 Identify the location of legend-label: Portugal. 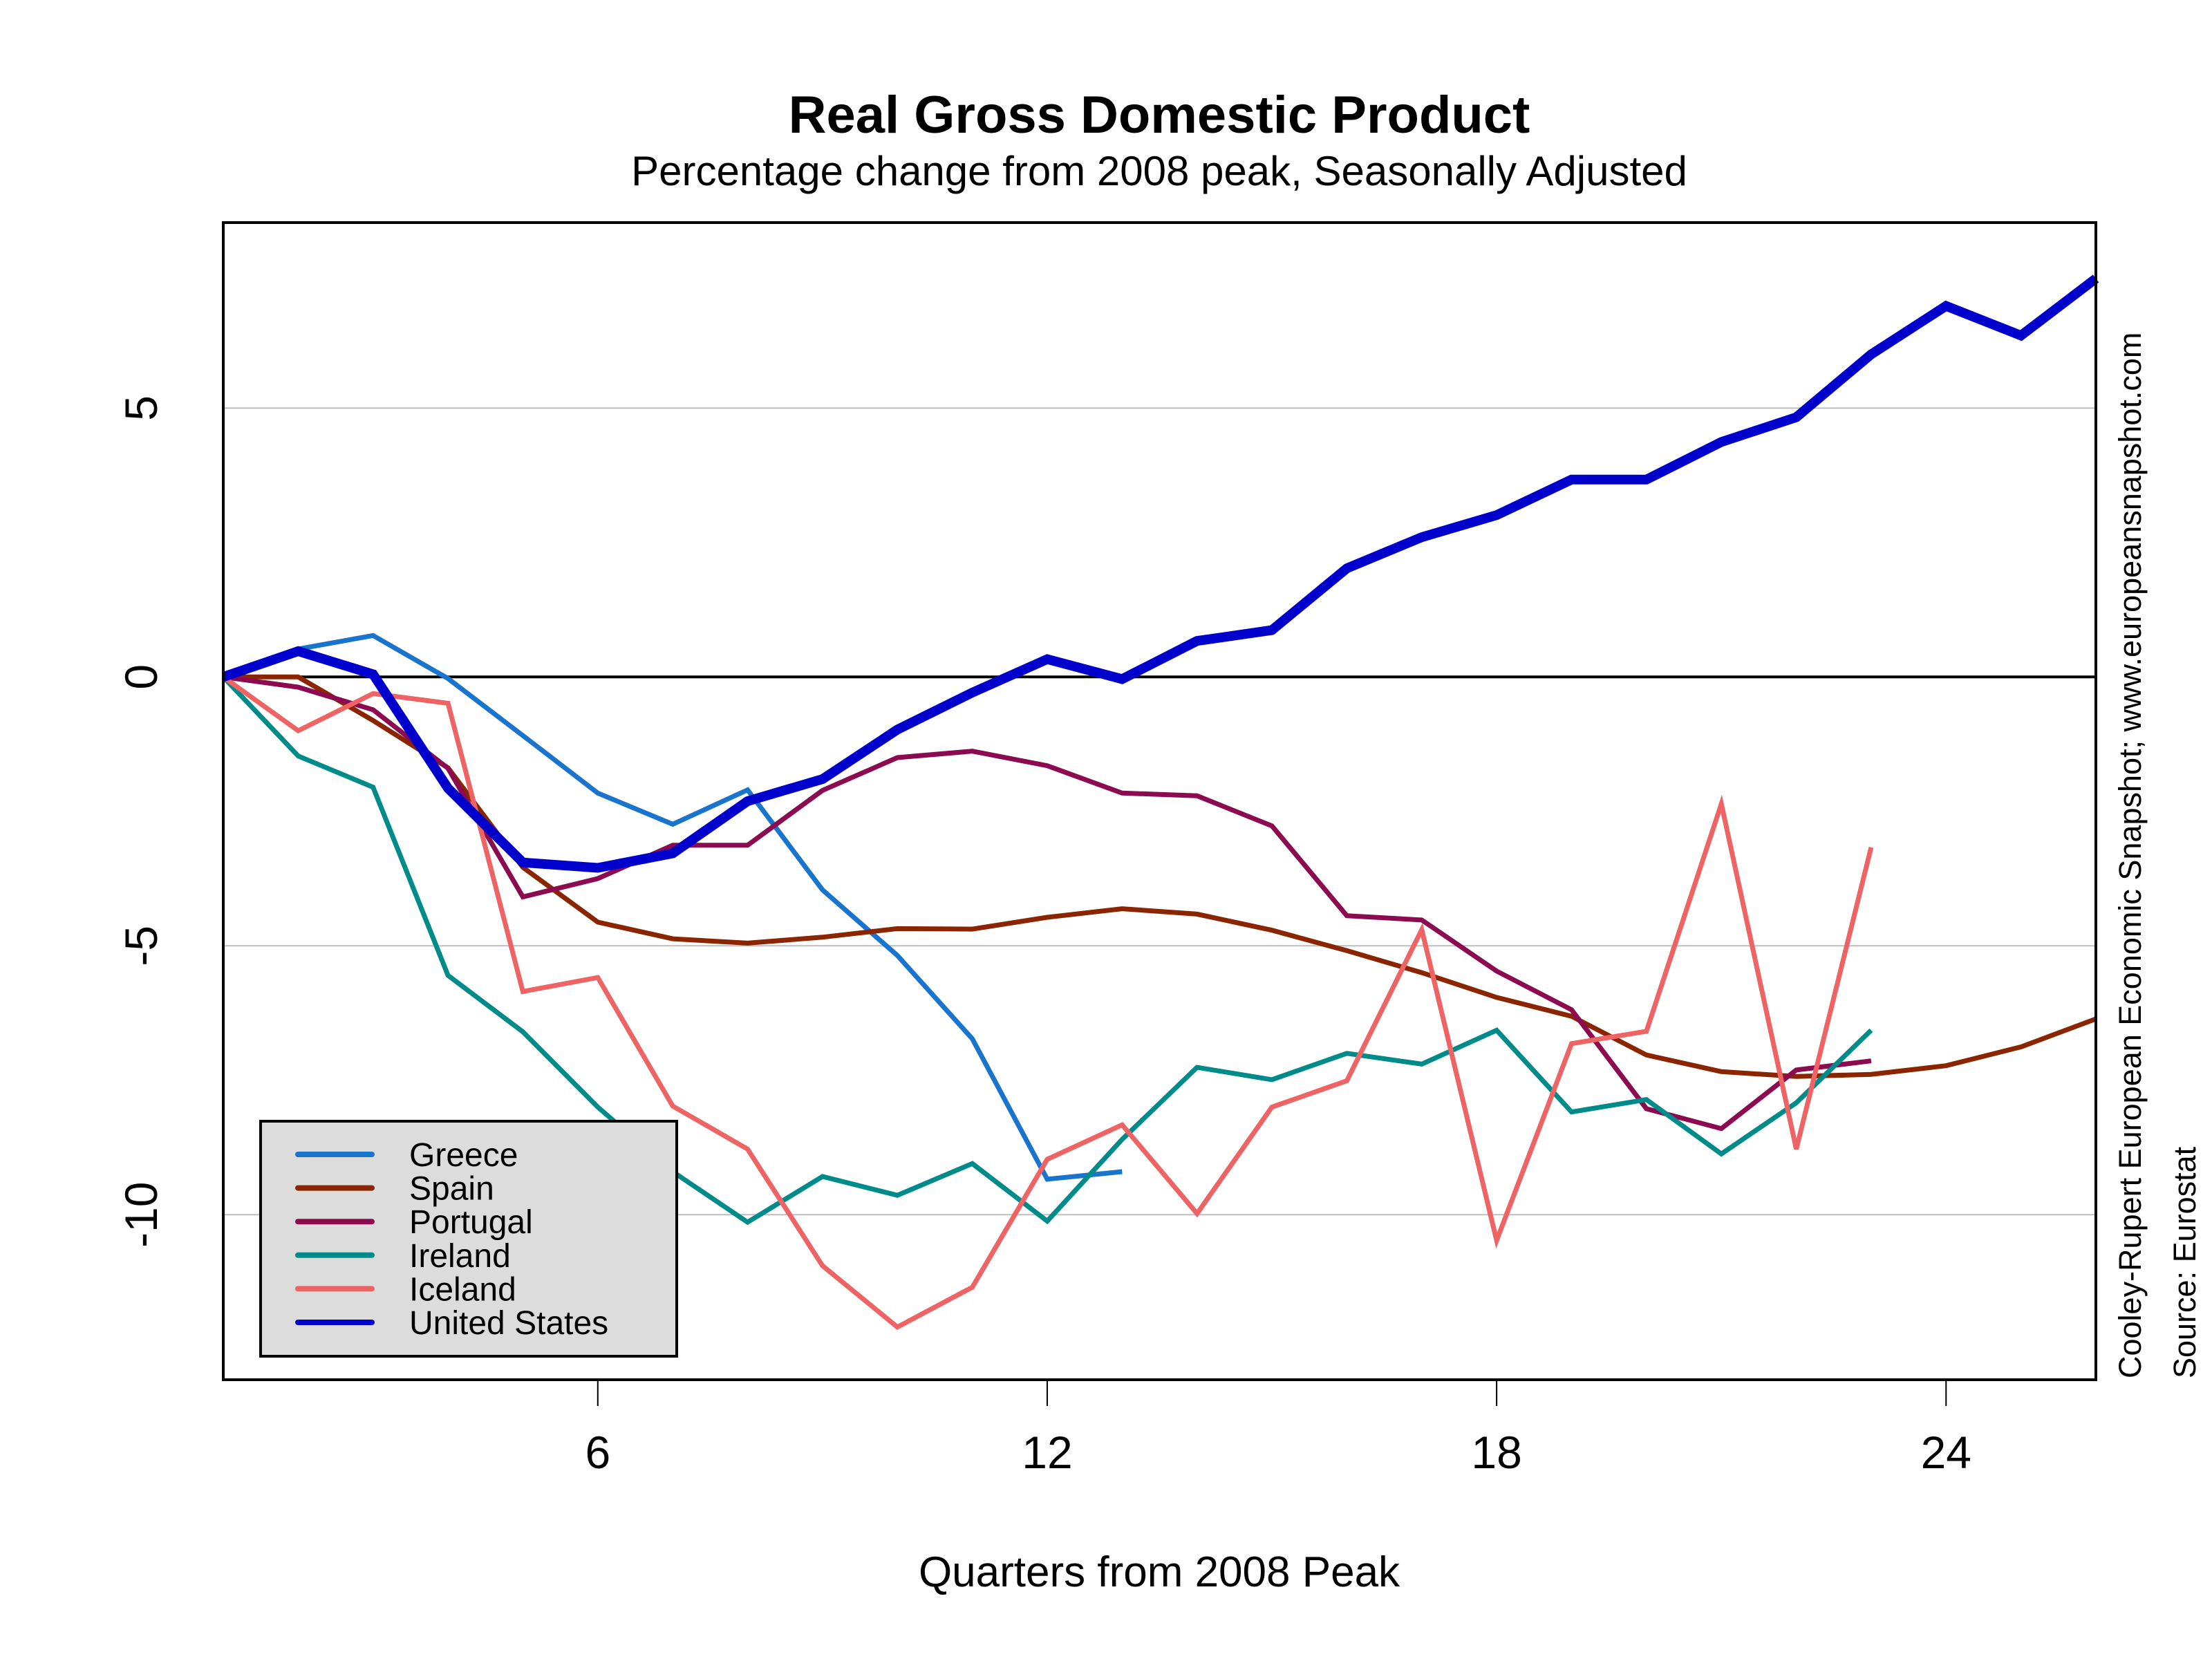
(471, 1222).